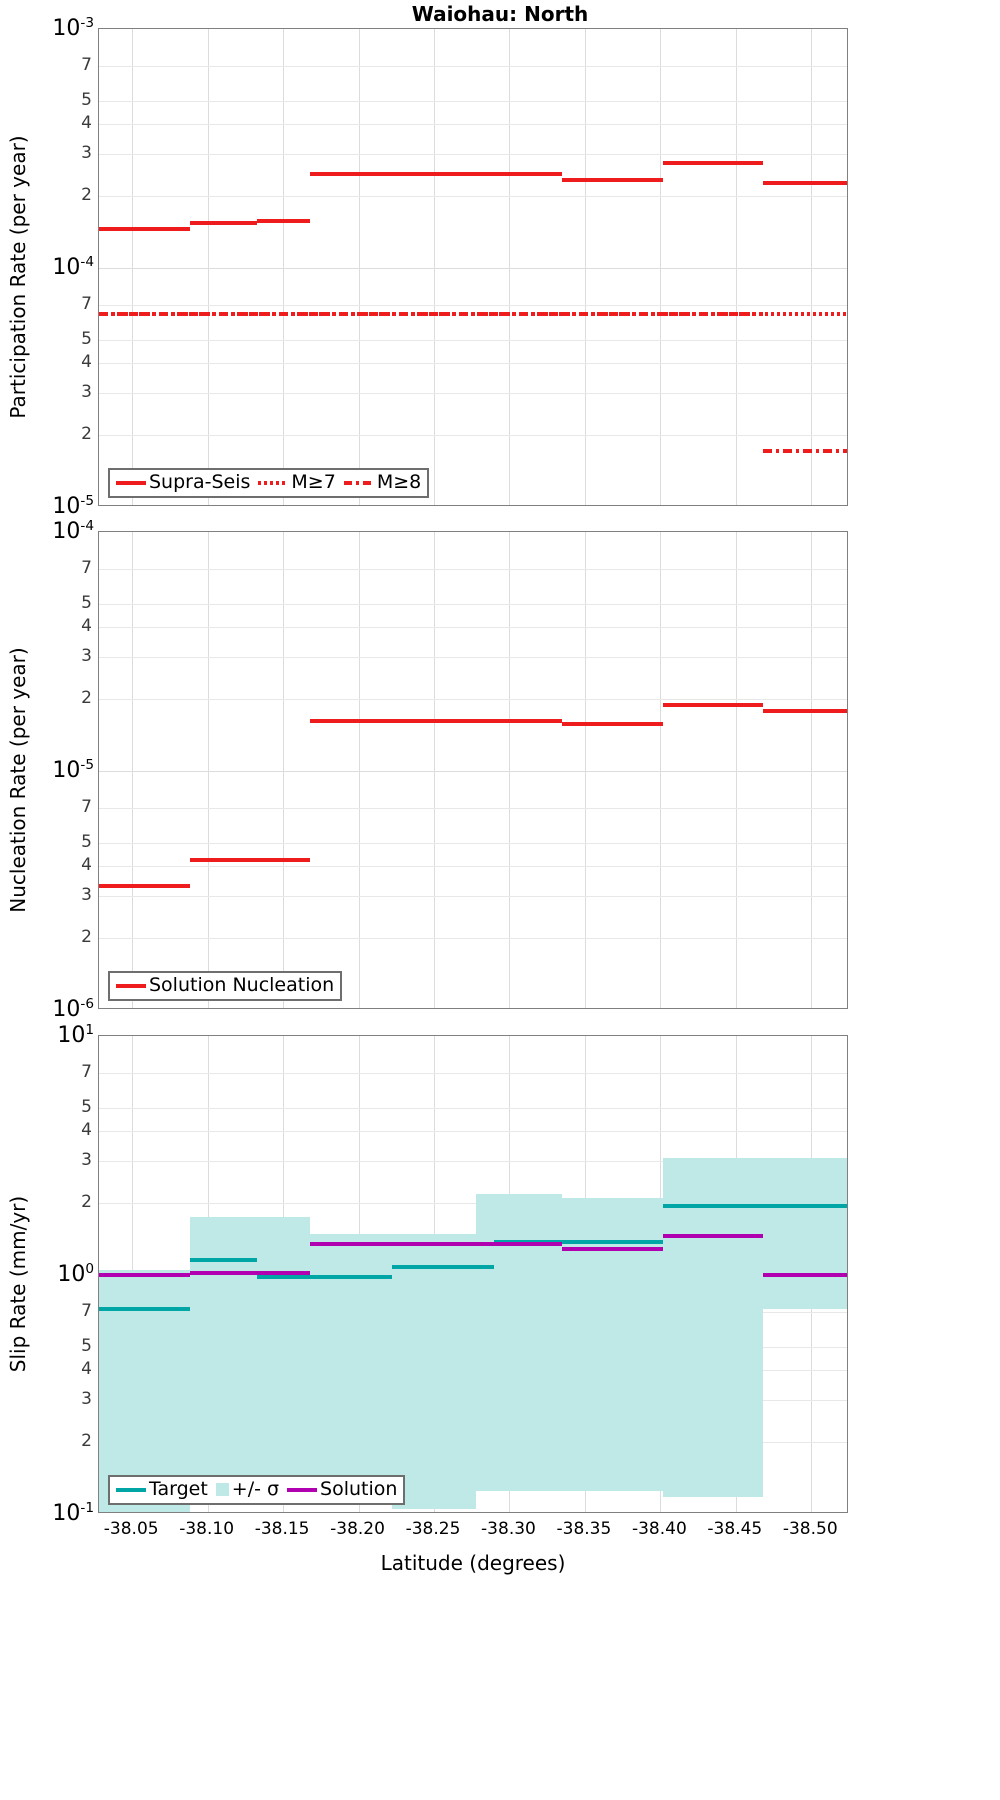 Image resolution: width=1000 pixels, height=1800 pixels. What do you see at coordinates (297, 482) in the screenshot?
I see `legend-entry: M≥7` at bounding box center [297, 482].